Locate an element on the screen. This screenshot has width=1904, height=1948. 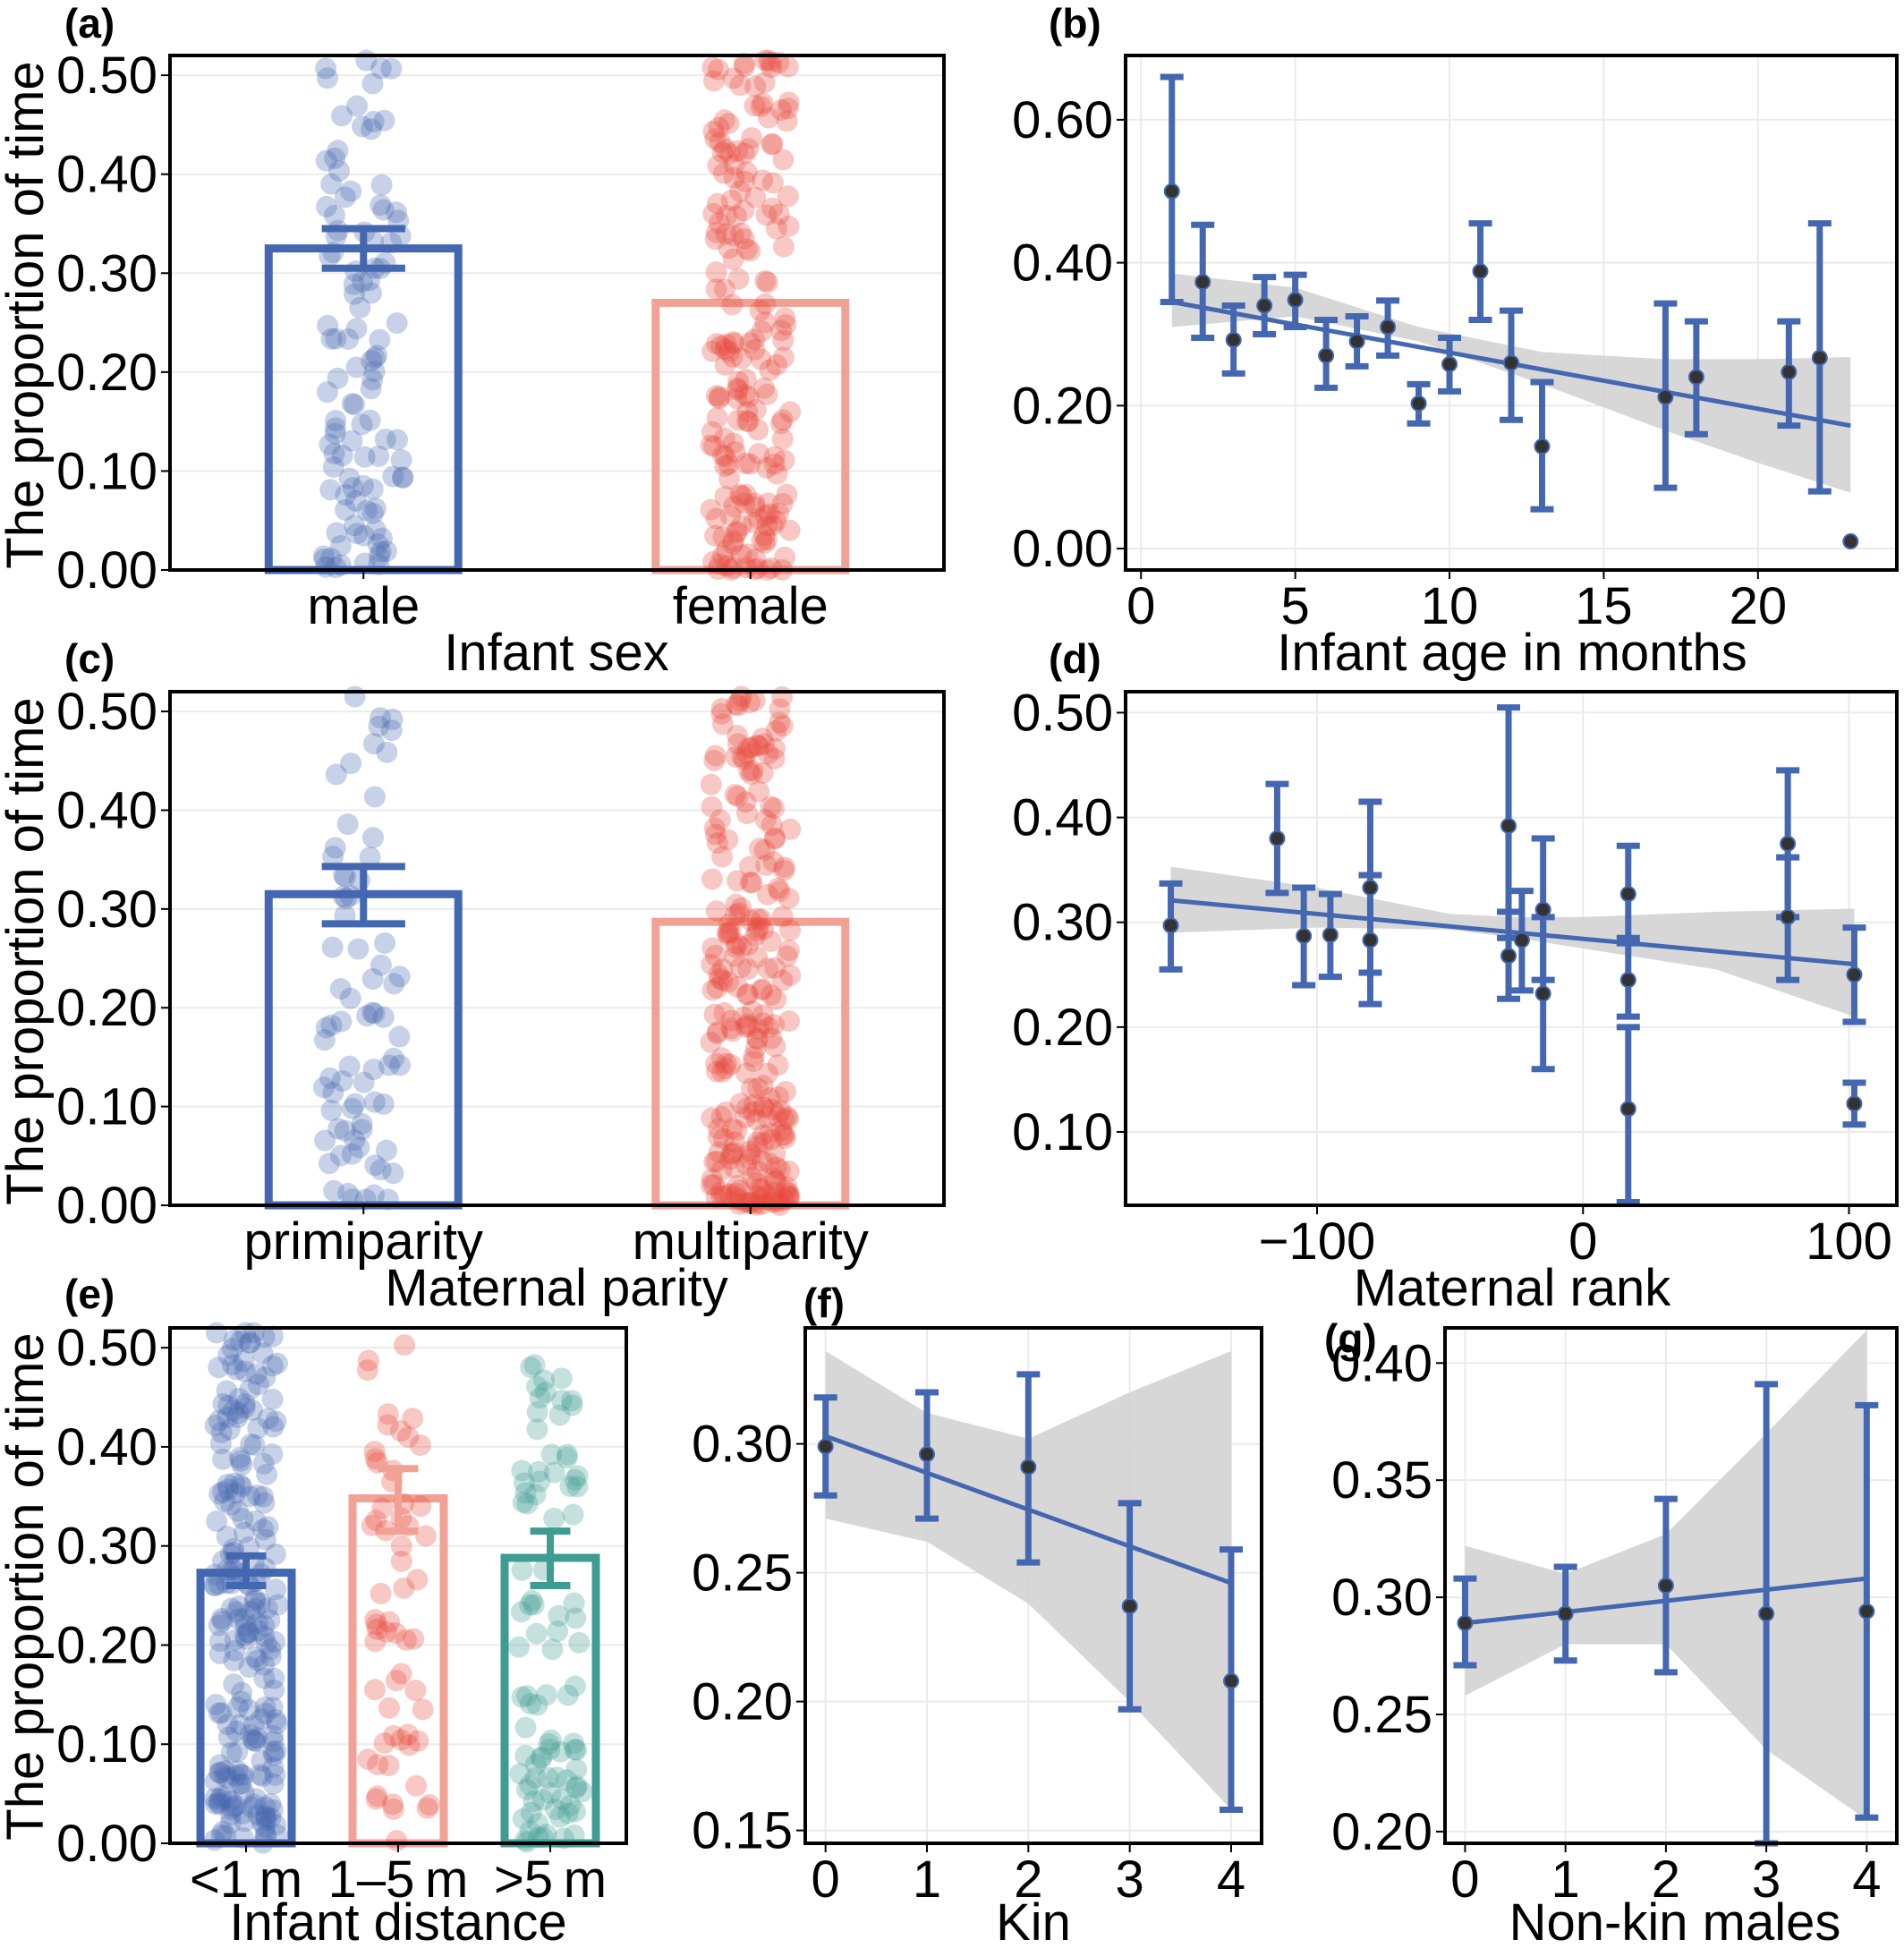
panel-f: (f) Kin 0.15 0.20 0.25 0.30 0 1 2 3 4 is located at coordinates (977, 1614).